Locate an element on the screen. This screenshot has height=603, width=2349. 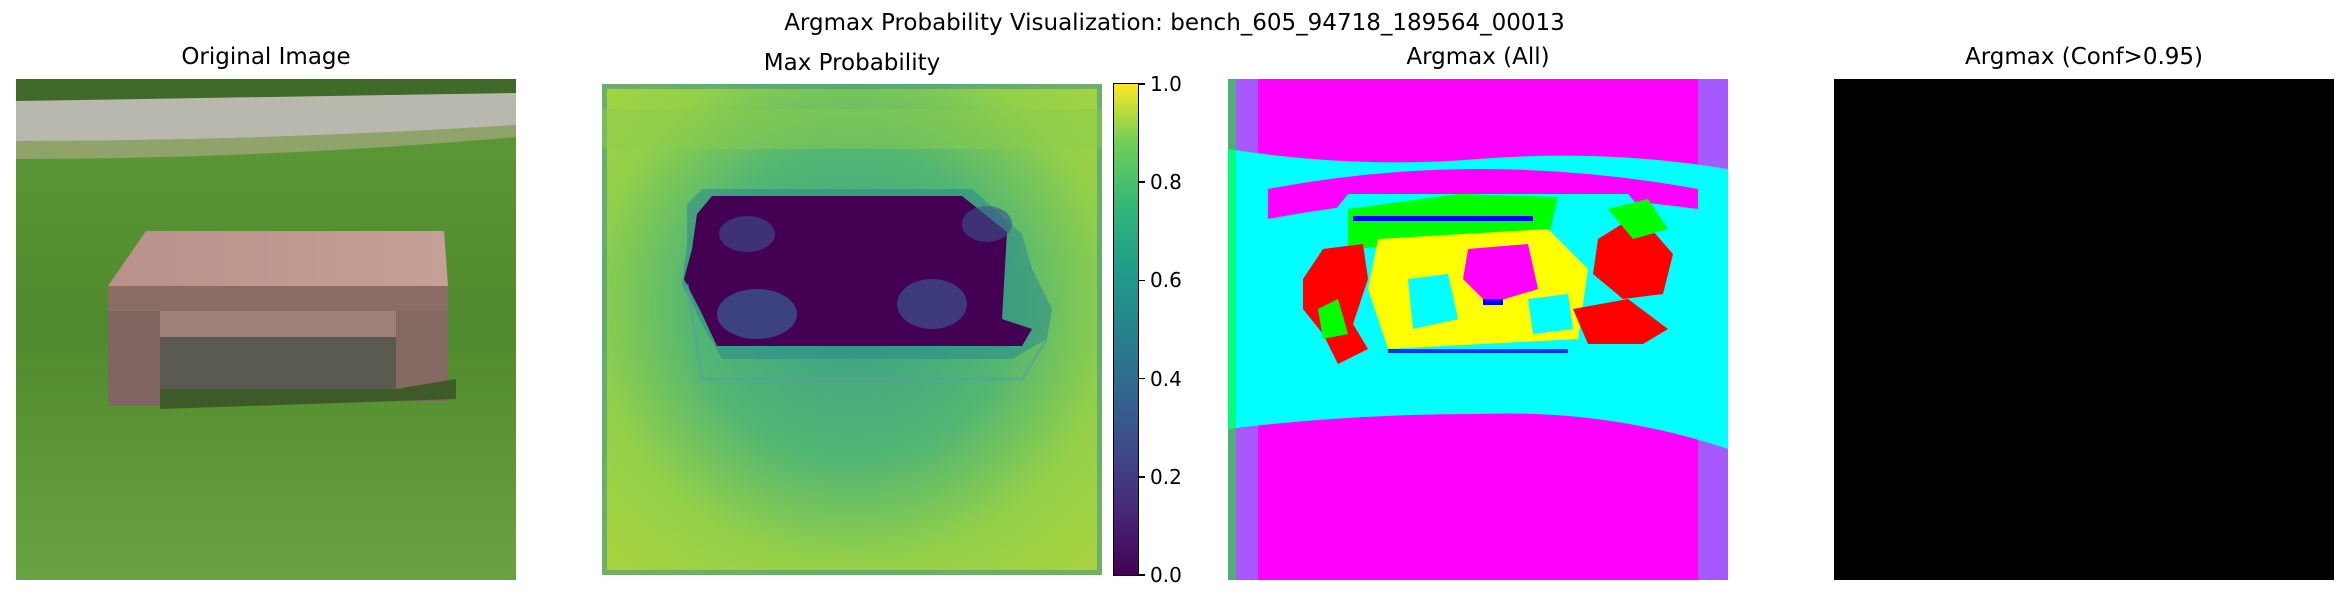
colorbar-tick-label: 0.0 is located at coordinates (1166, 575).